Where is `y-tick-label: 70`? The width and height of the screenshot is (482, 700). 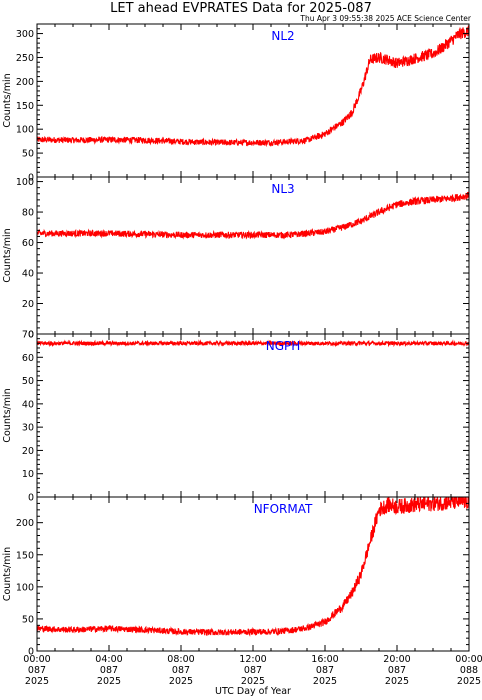
y-tick-label: 70 is located at coordinates (28, 335).